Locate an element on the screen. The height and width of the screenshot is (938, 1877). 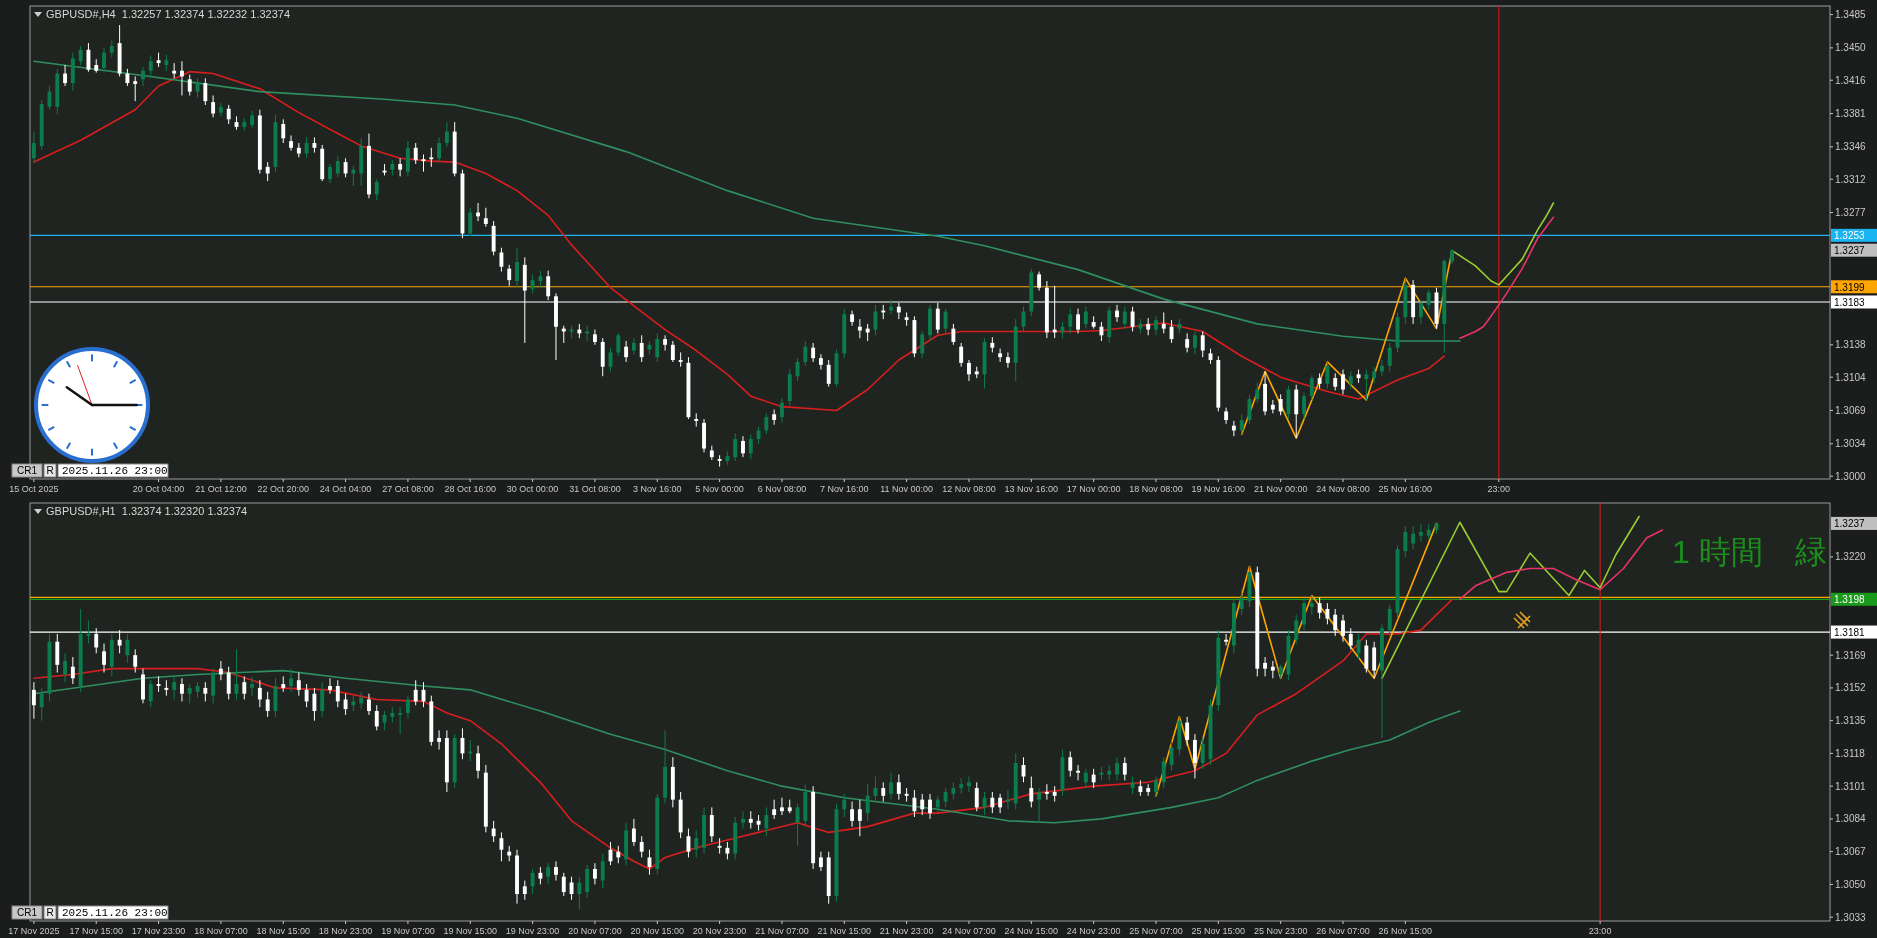
y-tick-label: 1.3118 is located at coordinates (1850, 753).